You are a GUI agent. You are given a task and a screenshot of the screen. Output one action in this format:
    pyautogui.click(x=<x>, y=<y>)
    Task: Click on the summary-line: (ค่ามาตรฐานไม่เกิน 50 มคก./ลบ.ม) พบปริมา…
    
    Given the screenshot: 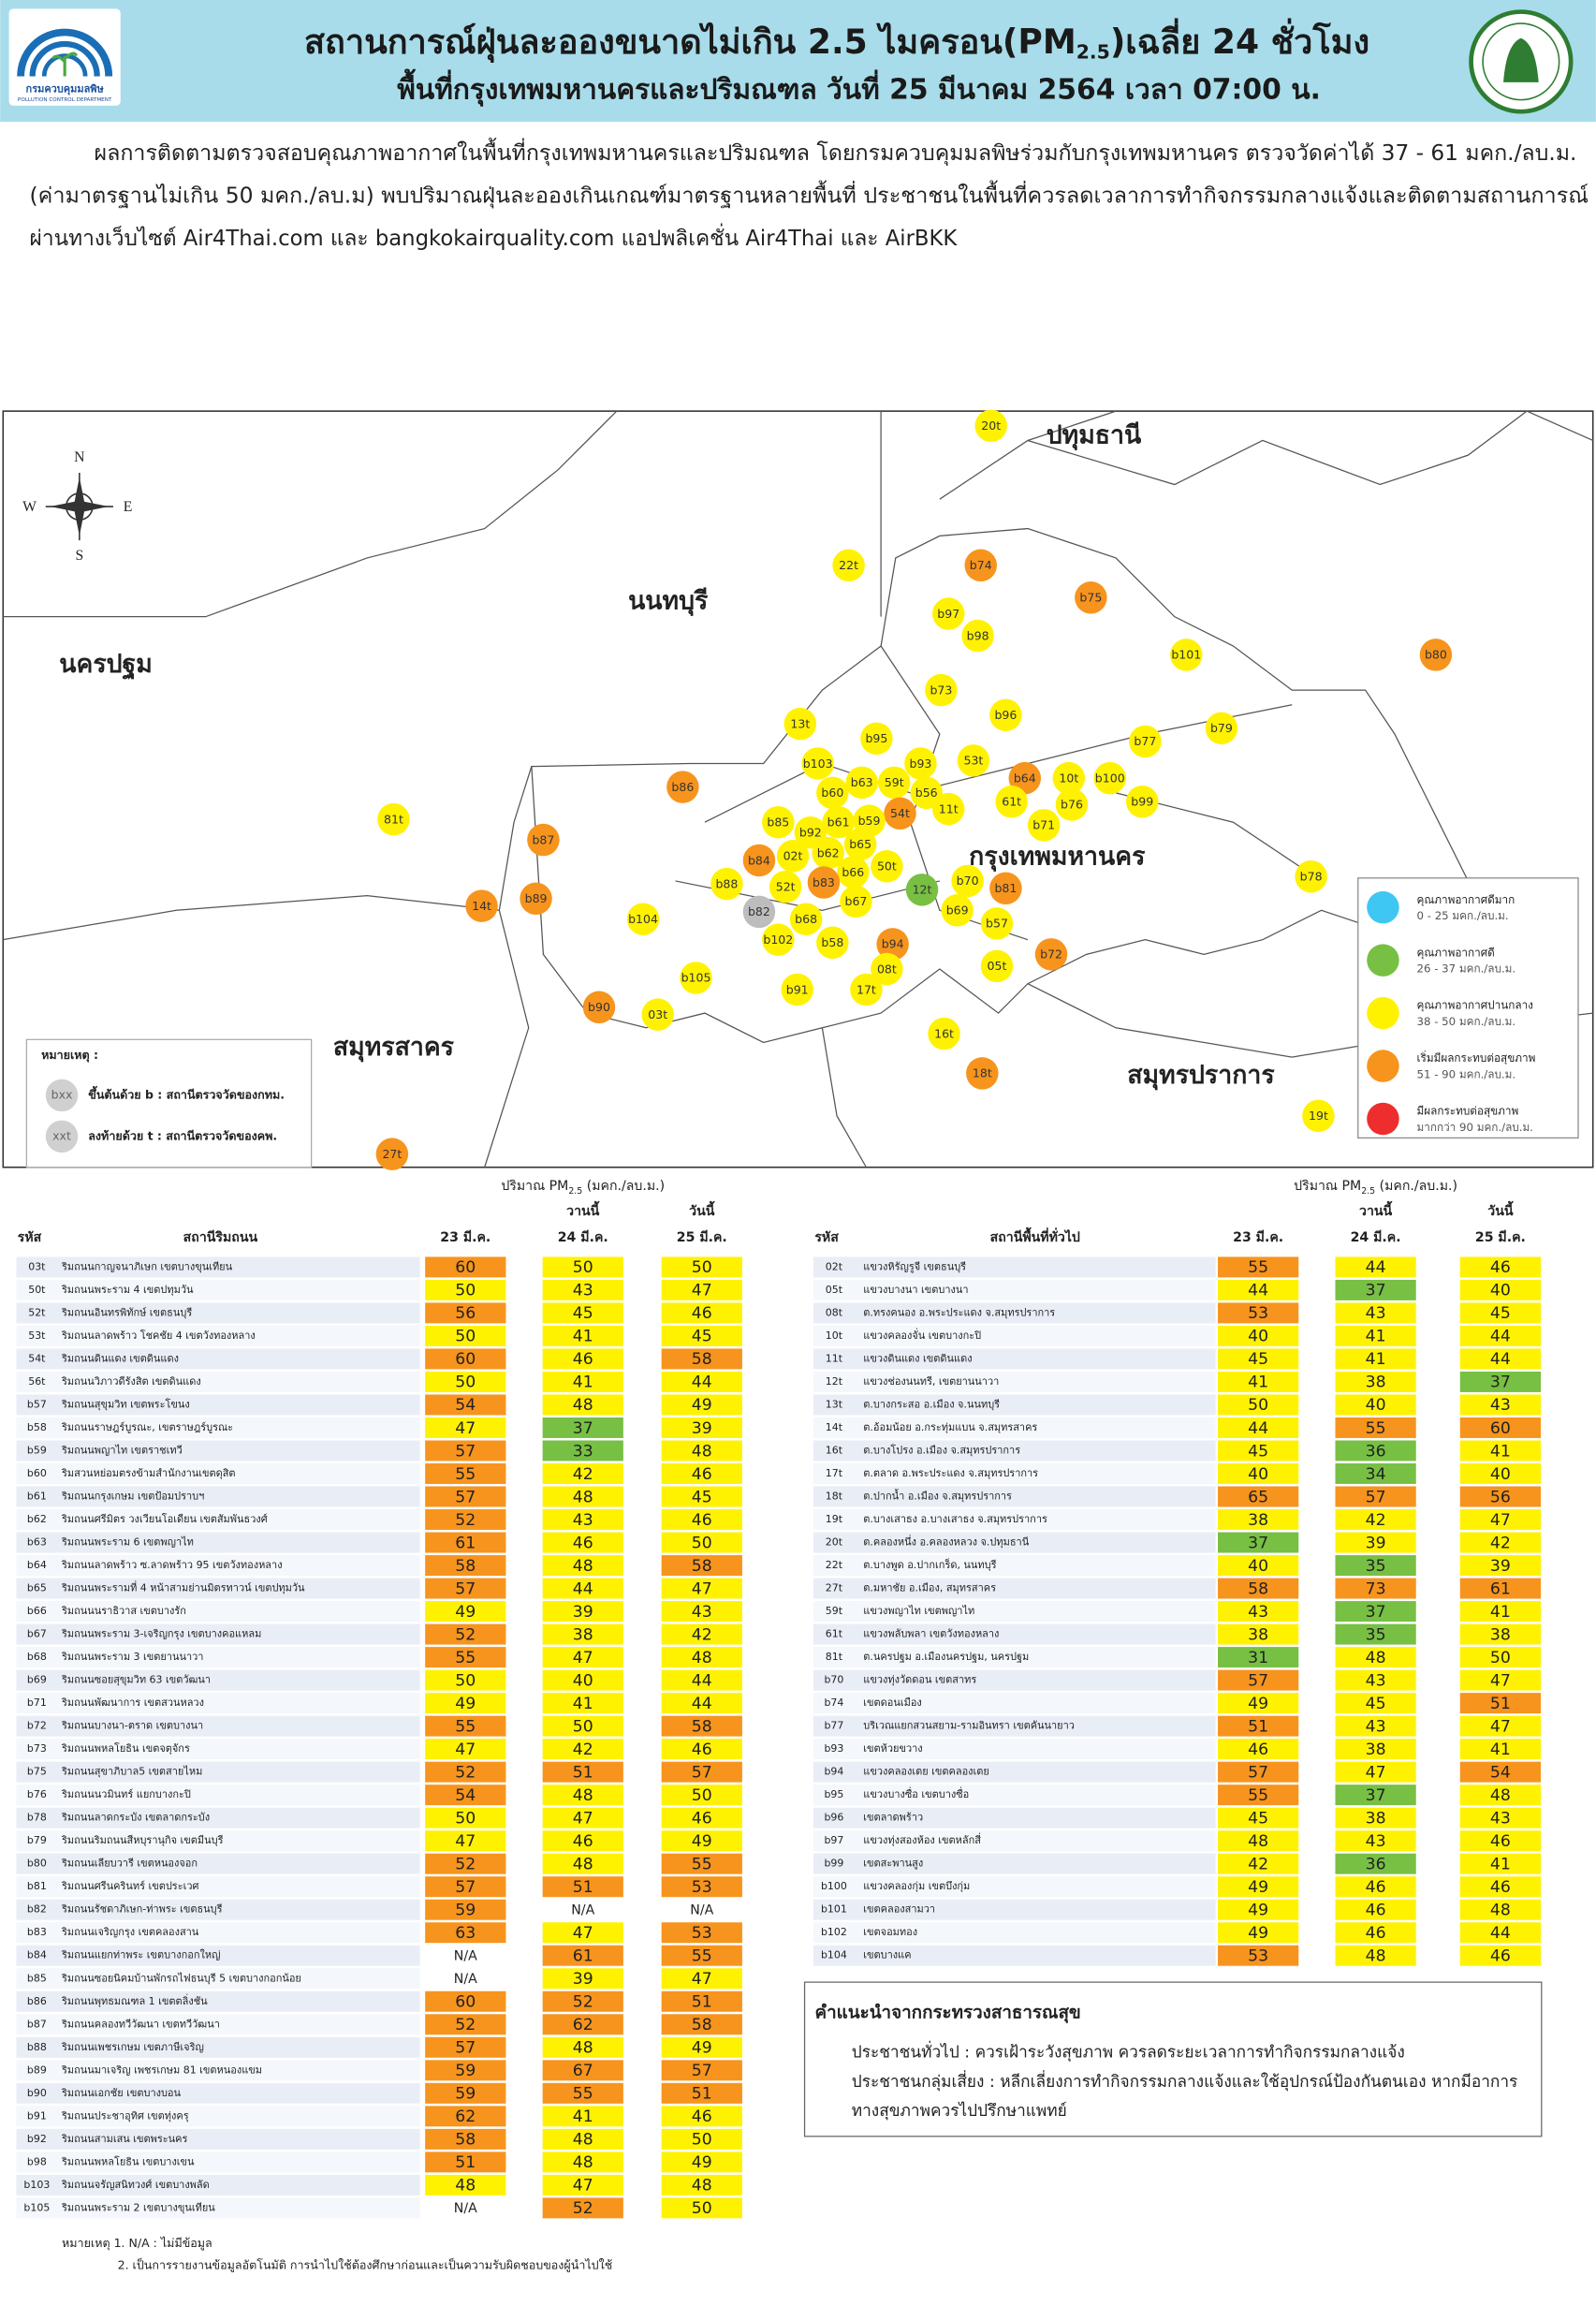 What is the action you would take?
    pyautogui.click(x=809, y=195)
    